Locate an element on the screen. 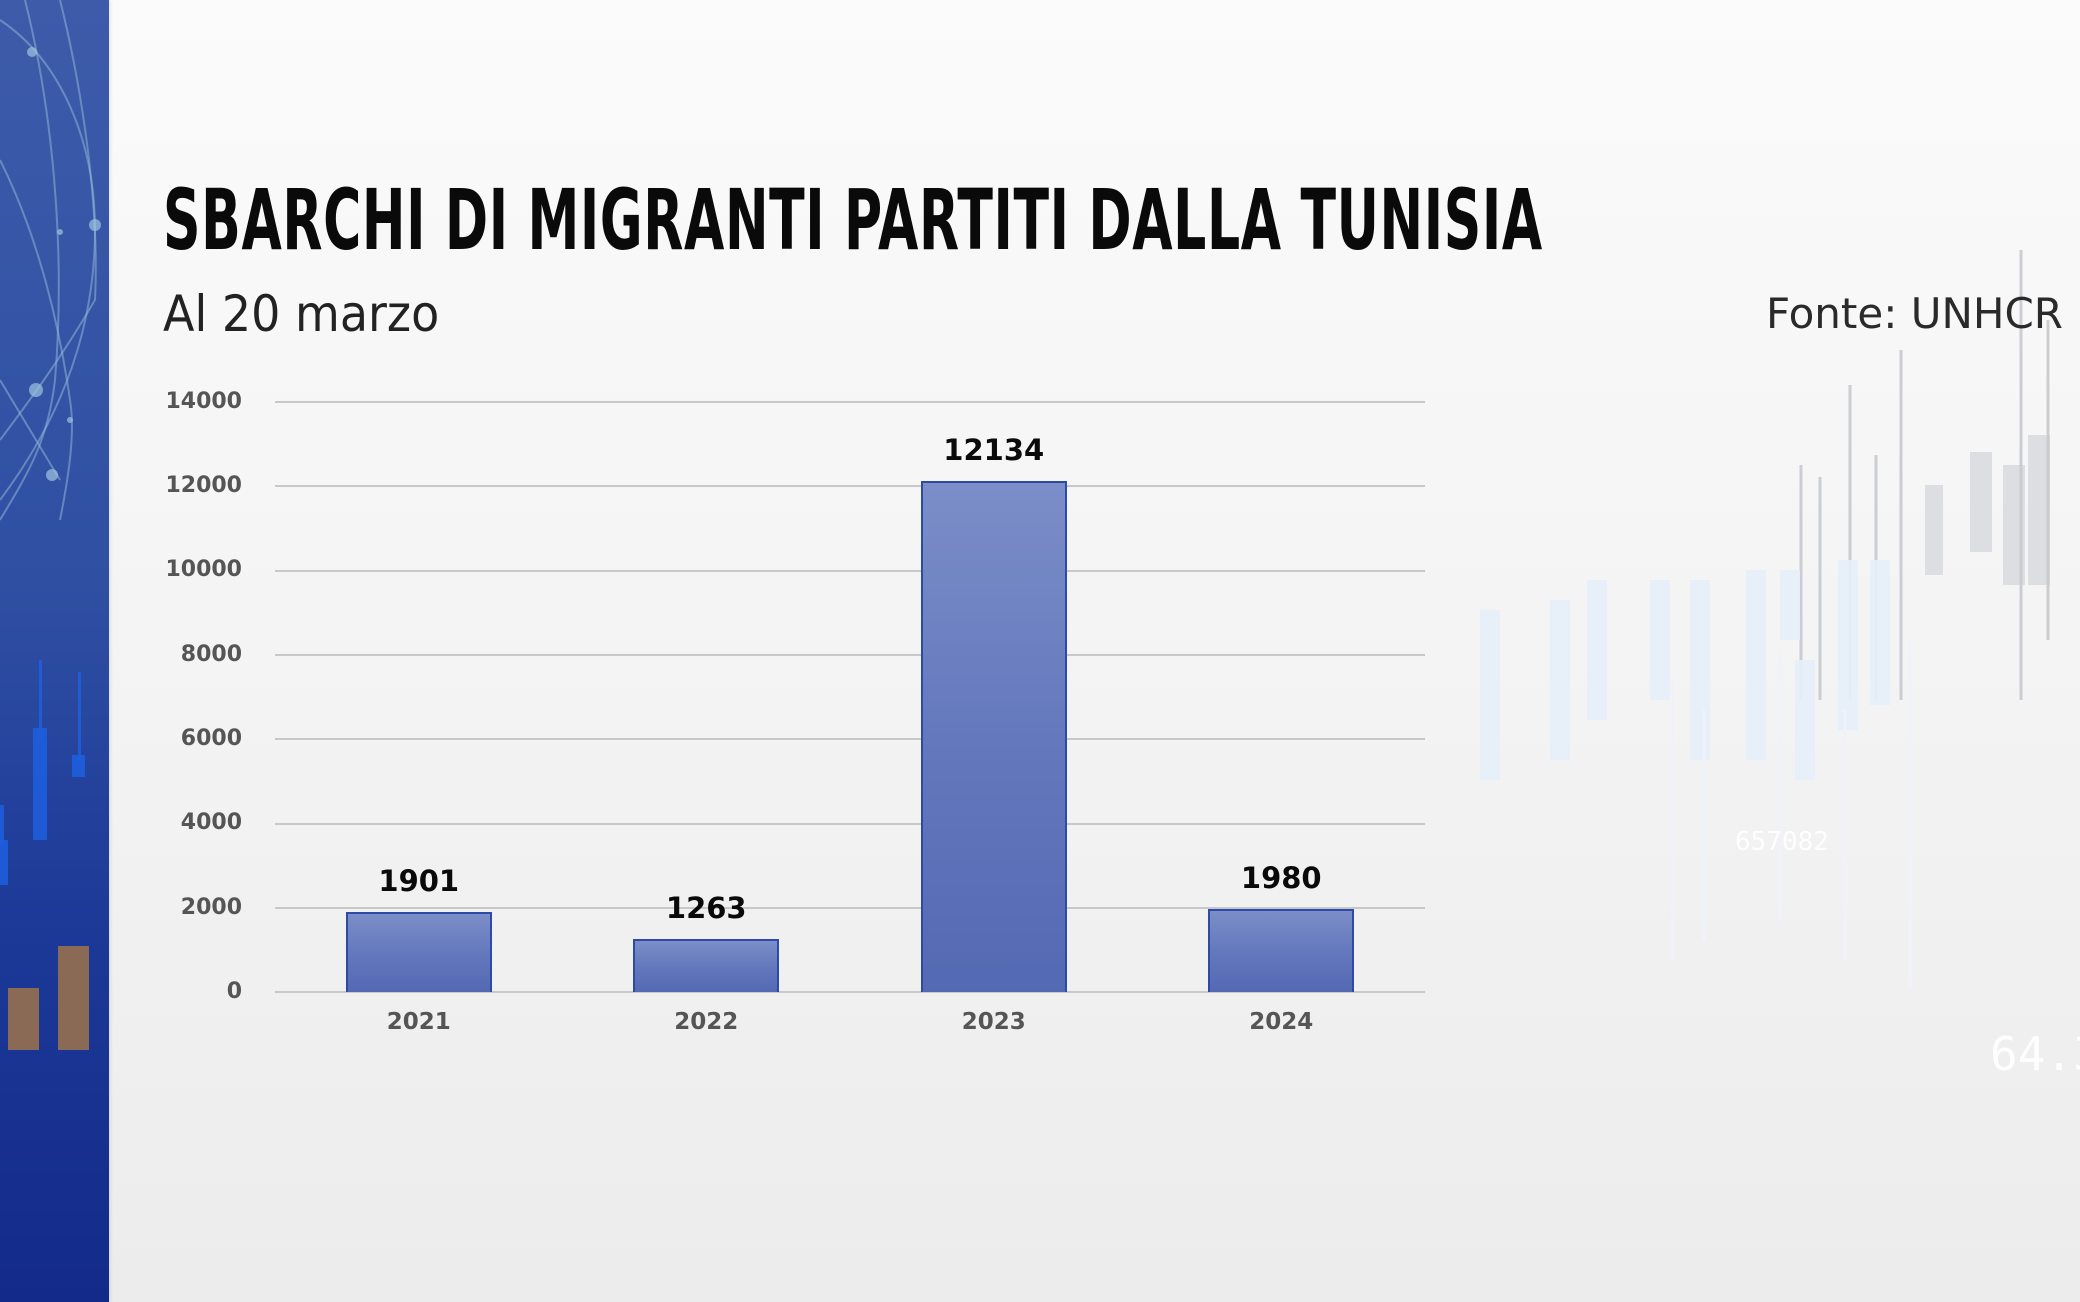  x-tick-label: 2024 is located at coordinates (1281, 1022).